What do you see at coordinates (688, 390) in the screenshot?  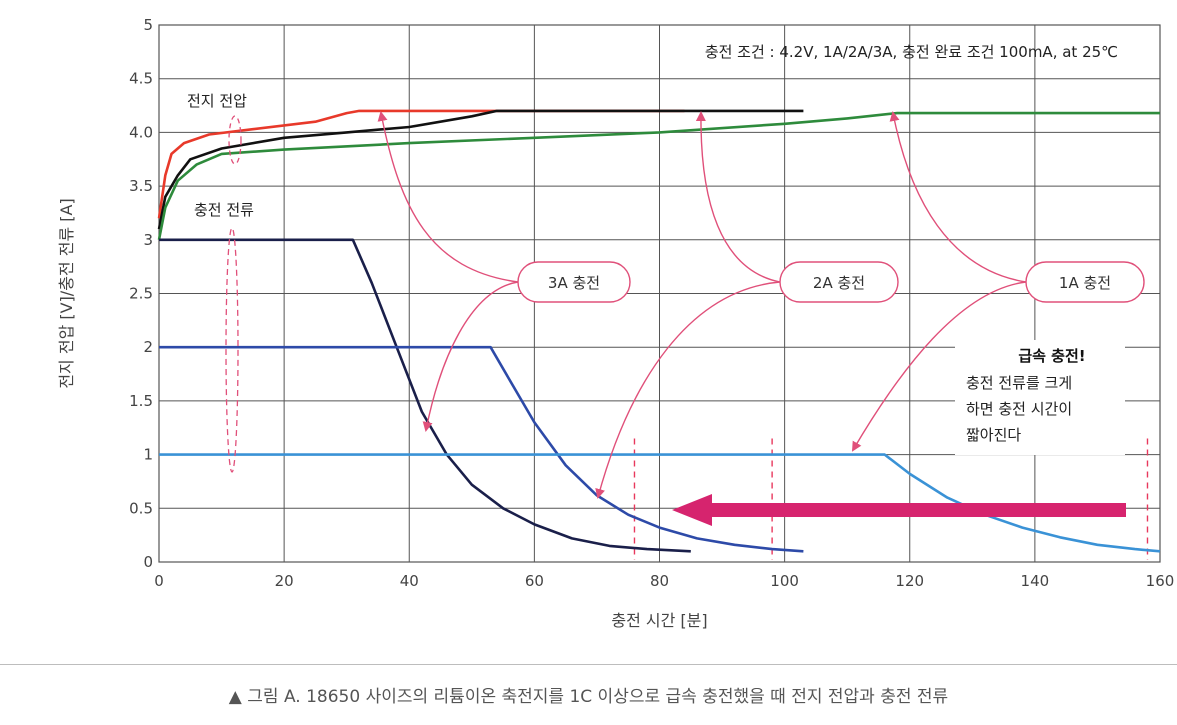 I see `arrow-2a-current` at bounding box center [688, 390].